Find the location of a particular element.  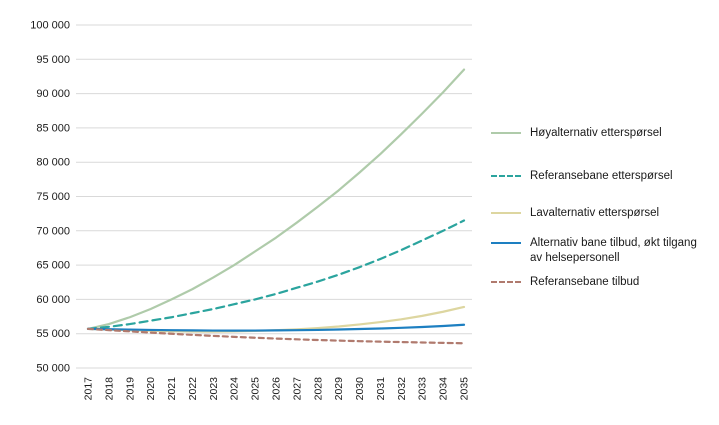

x-tick-label: 2024 is located at coordinates (235, 389).